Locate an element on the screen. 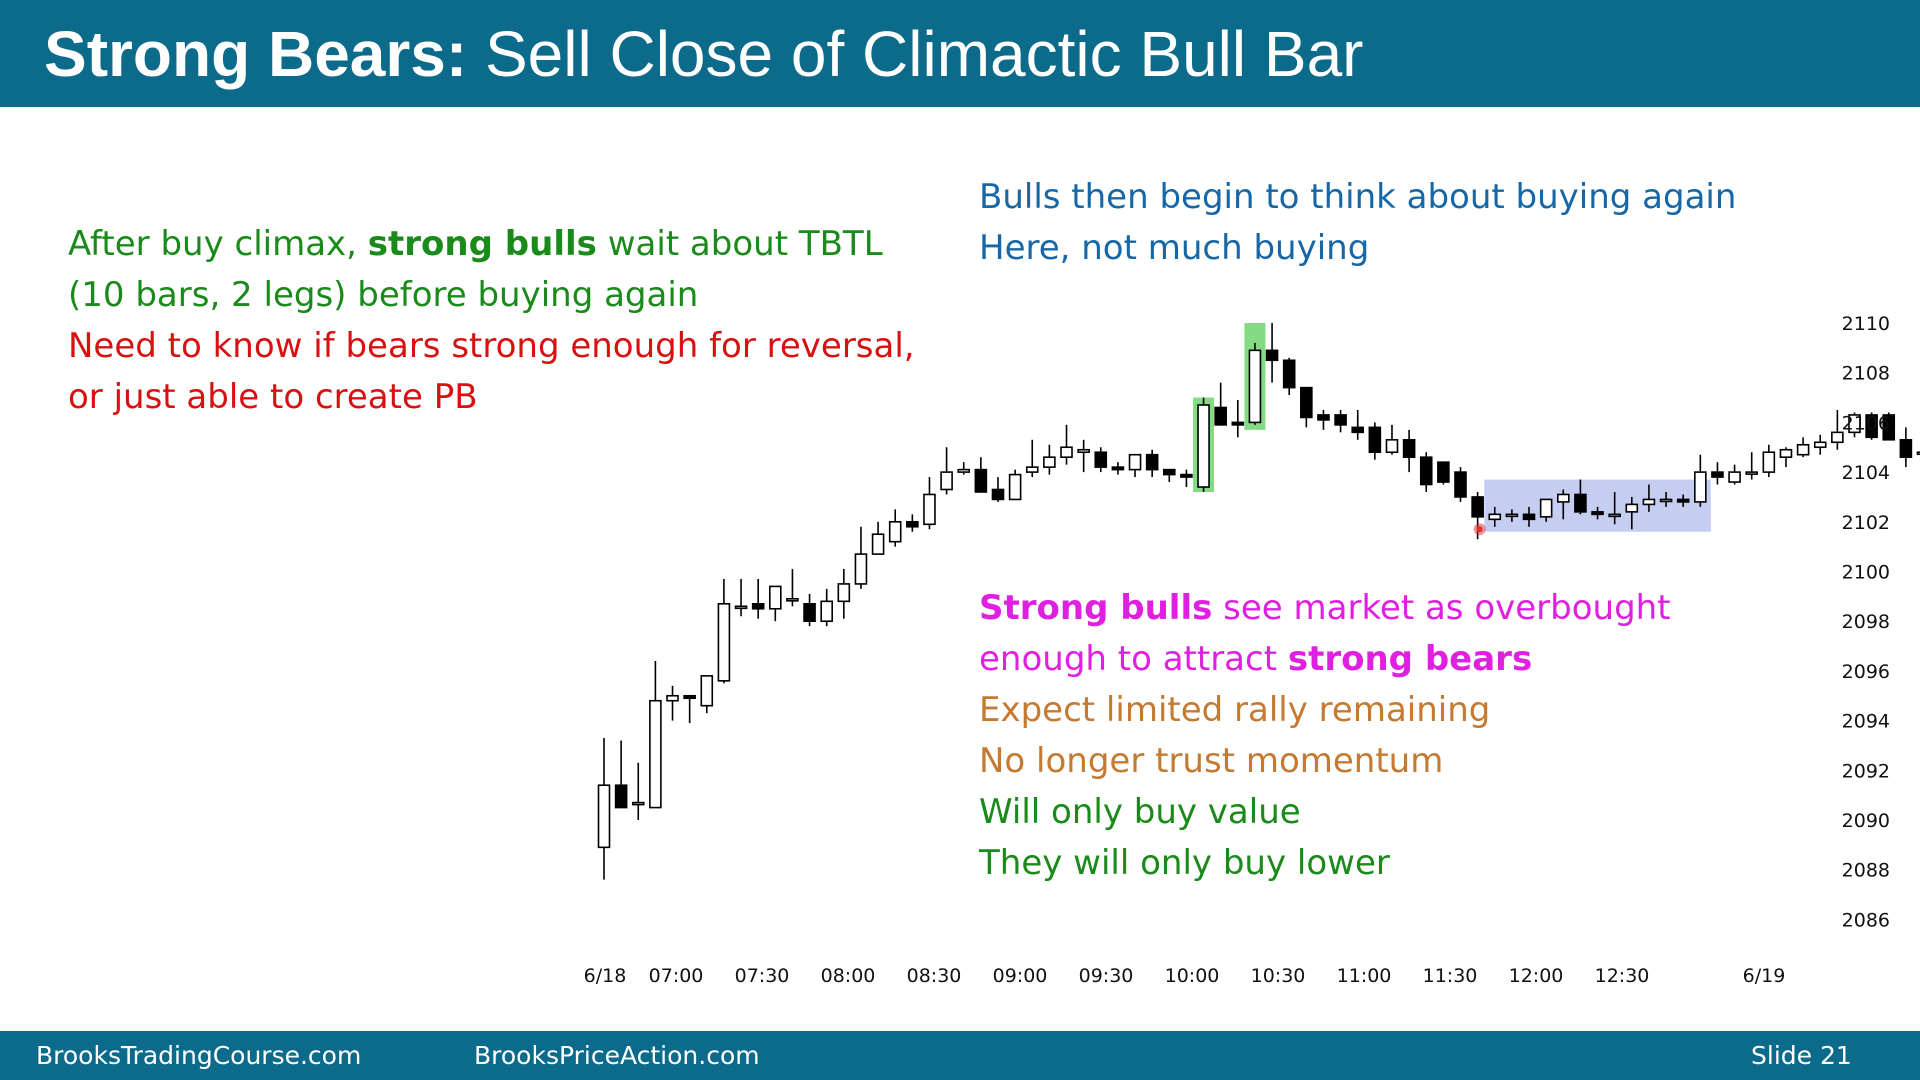 This screenshot has width=1920, height=1080. x-tick-label-10: 11:30 is located at coordinates (1450, 976).